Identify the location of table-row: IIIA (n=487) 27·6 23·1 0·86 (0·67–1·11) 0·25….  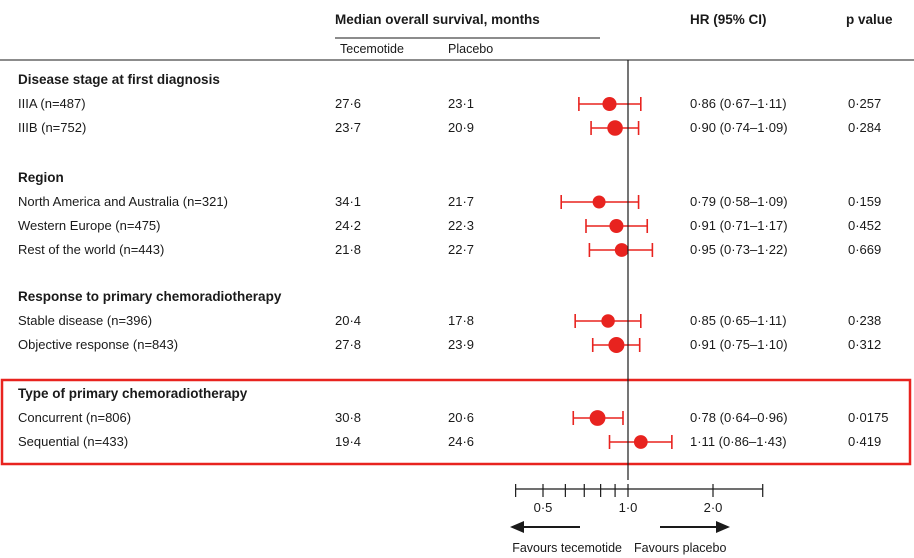
(449, 104).